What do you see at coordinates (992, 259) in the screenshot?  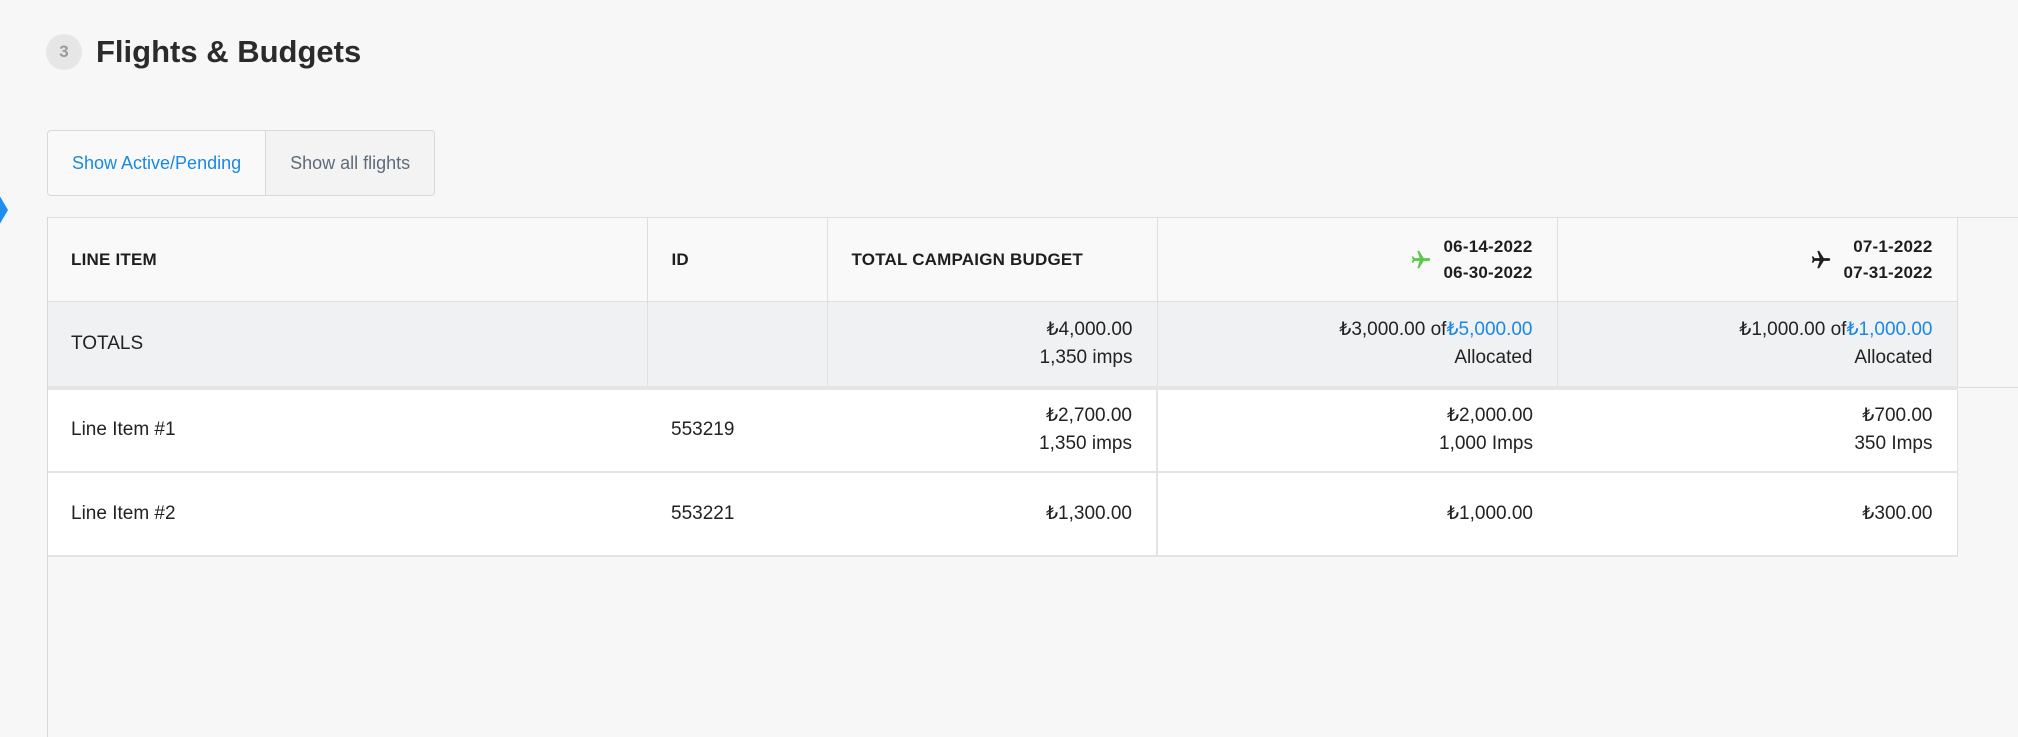 I see `column-header-total-budget: TOTAL CAMPAIGN BUDGET` at bounding box center [992, 259].